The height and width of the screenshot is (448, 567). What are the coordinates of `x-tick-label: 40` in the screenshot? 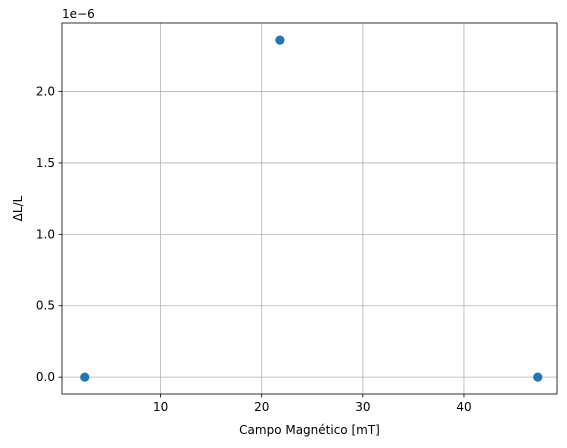 It's located at (463, 407).